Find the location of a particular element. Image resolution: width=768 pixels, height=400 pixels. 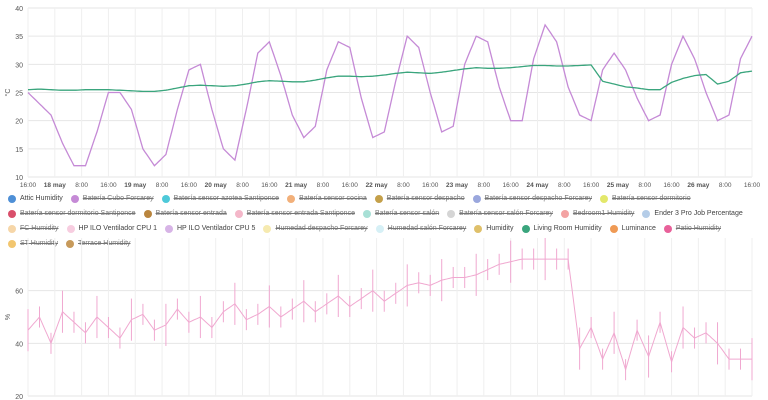

legend-item-label: Batería sensor cocina is located at coordinates (333, 198).